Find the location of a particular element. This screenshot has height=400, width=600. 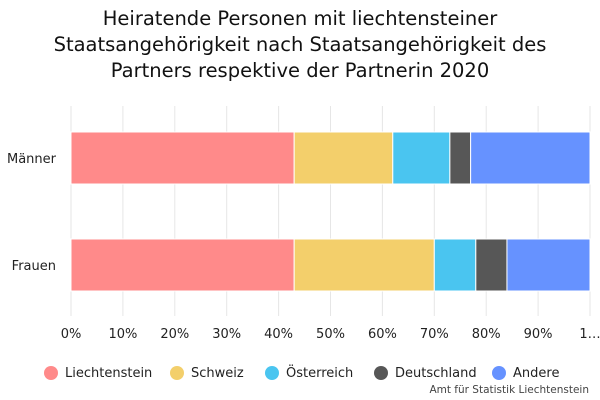

legend-label: Andere is located at coordinates (536, 373).